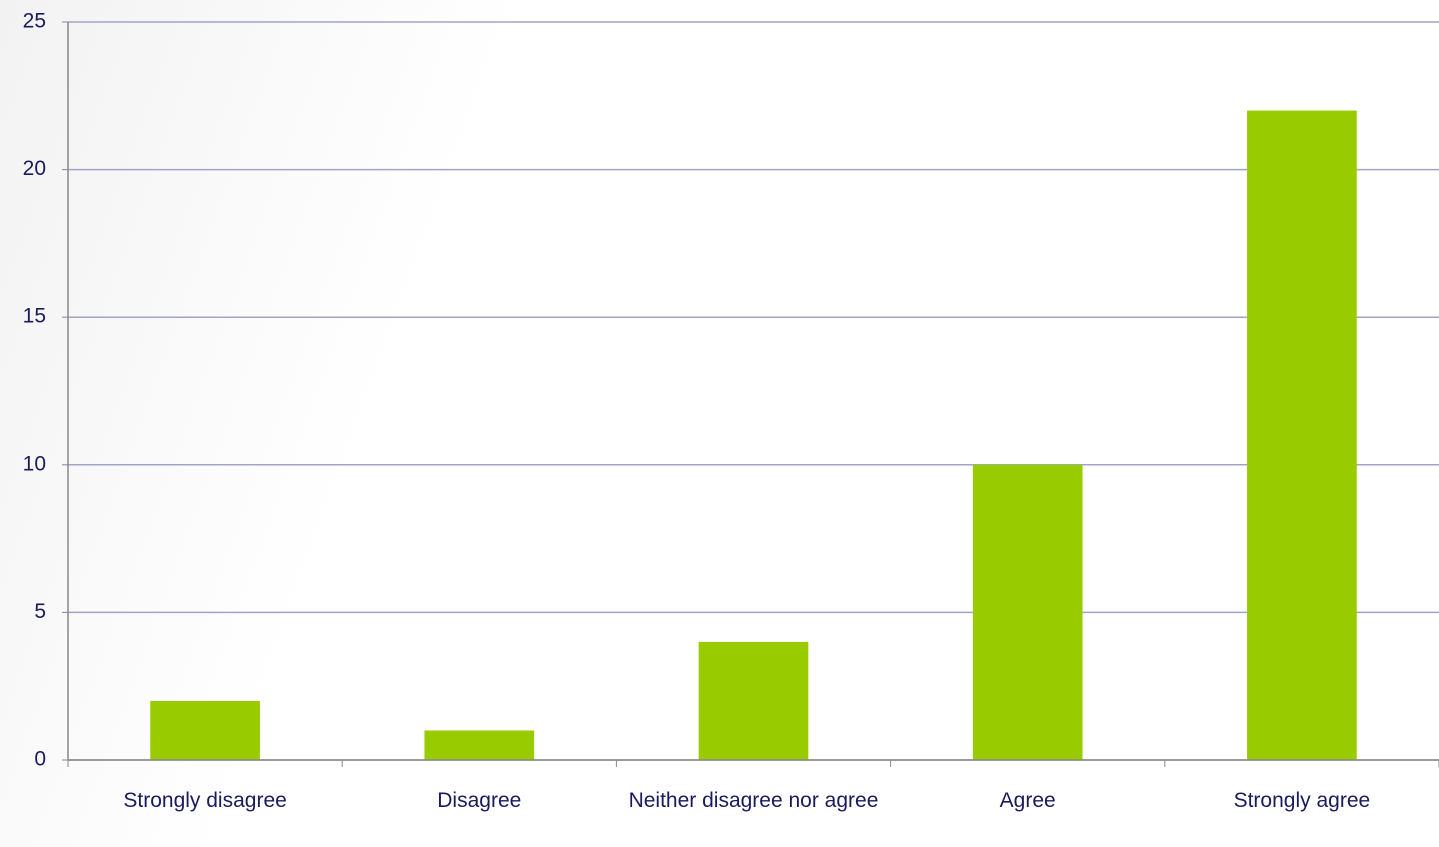  Describe the element at coordinates (40, 611) in the screenshot. I see `y-tick-label: 5` at that location.